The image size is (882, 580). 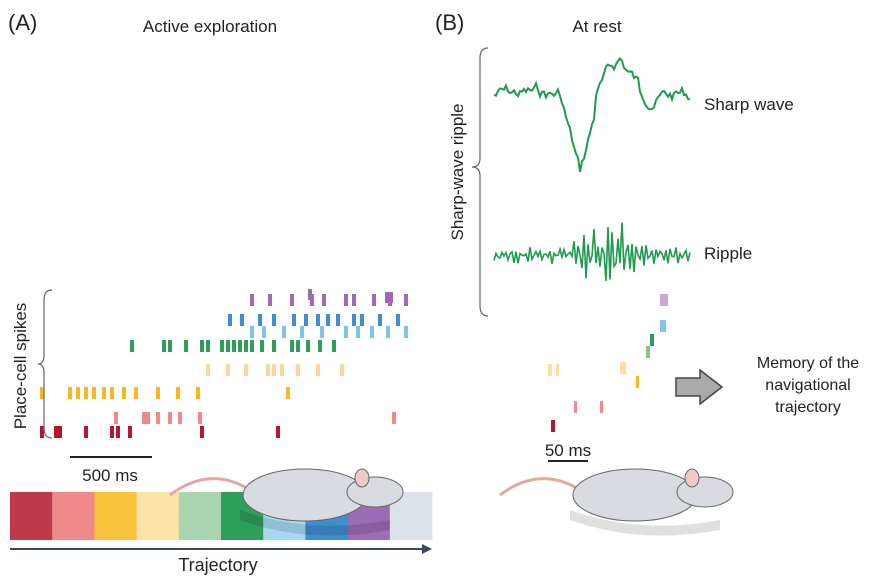 I want to click on panel-title: At rest, so click(x=596, y=26).